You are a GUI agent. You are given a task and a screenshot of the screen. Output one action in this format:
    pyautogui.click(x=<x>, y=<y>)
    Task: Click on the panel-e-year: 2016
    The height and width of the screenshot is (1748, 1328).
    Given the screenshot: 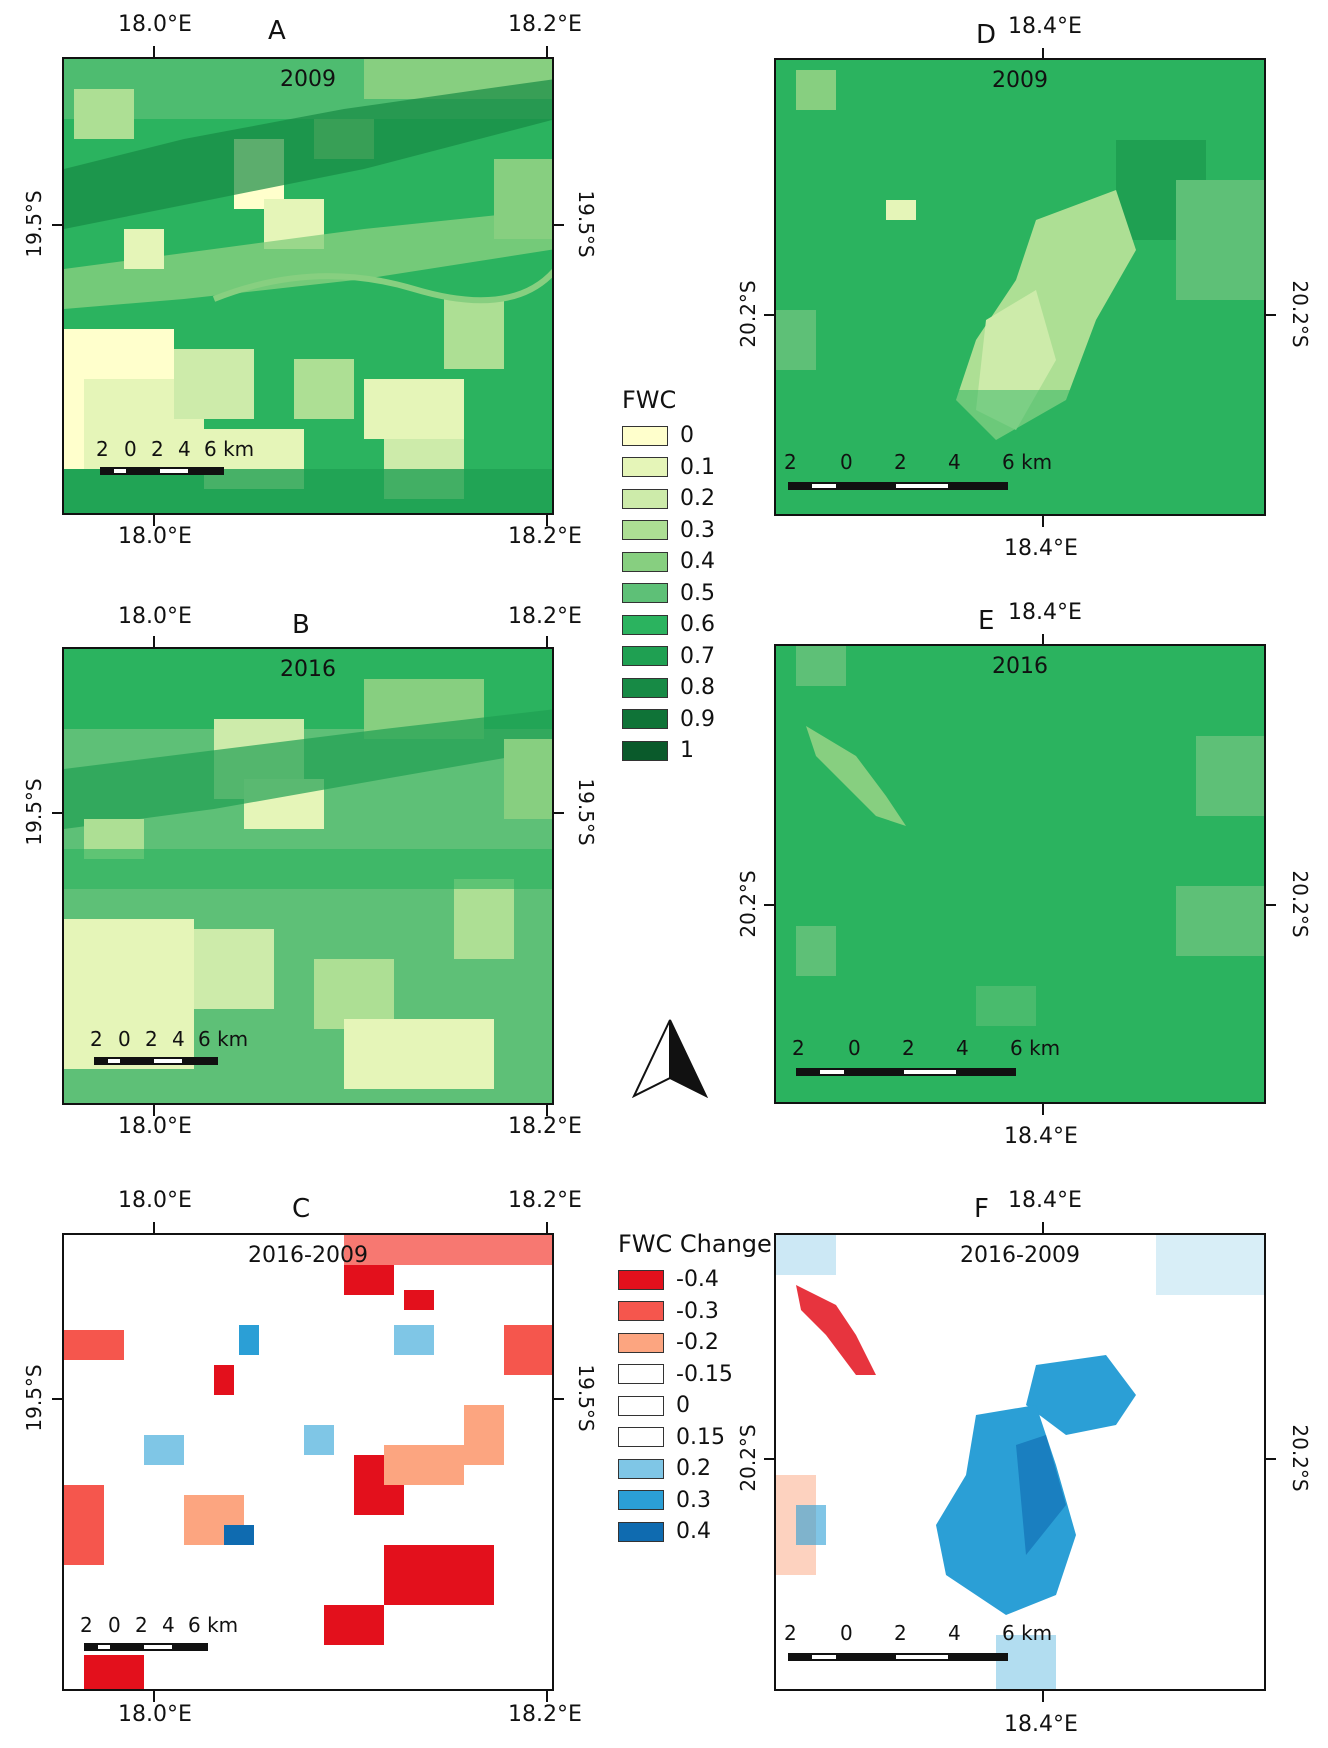 What is the action you would take?
    pyautogui.click(x=1020, y=666)
    